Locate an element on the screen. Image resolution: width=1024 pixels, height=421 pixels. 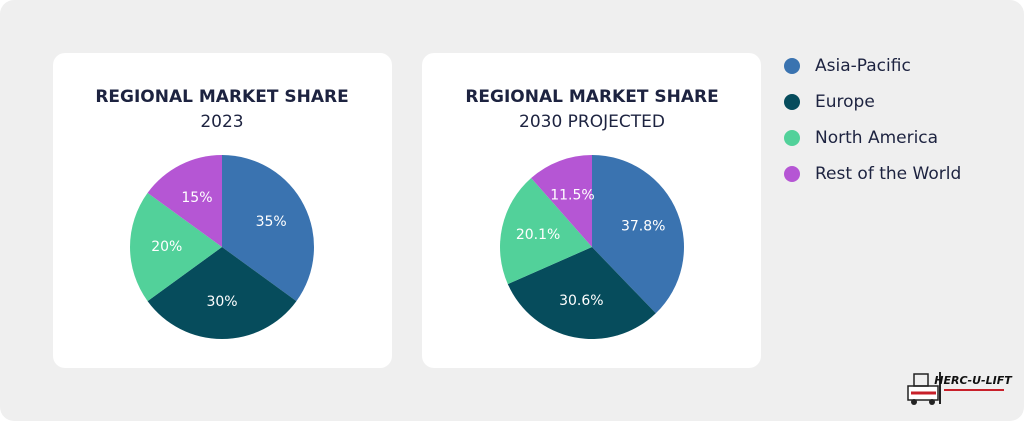
slice-label: 20% is located at coordinates (166, 247).